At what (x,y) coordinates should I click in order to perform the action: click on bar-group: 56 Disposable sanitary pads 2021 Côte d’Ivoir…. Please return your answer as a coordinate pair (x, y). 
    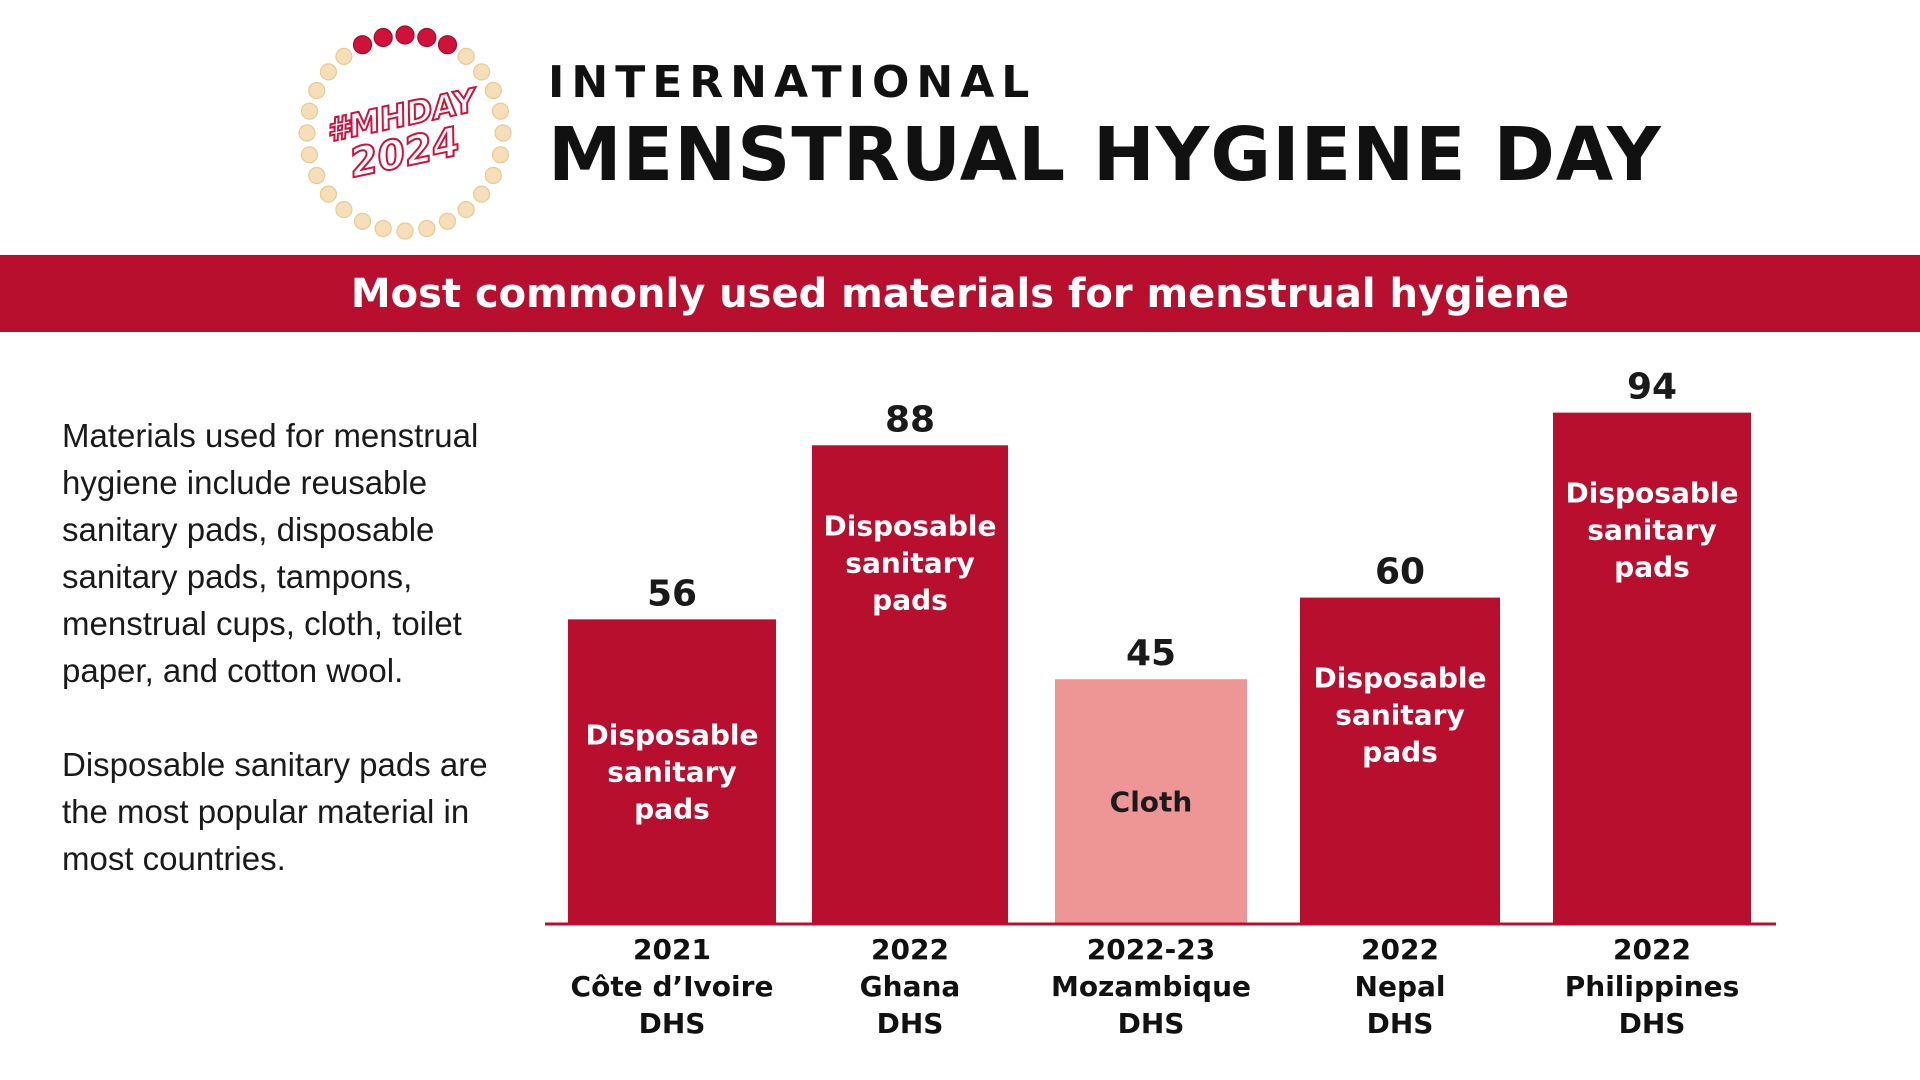
    Looking at the image, I should click on (672, 806).